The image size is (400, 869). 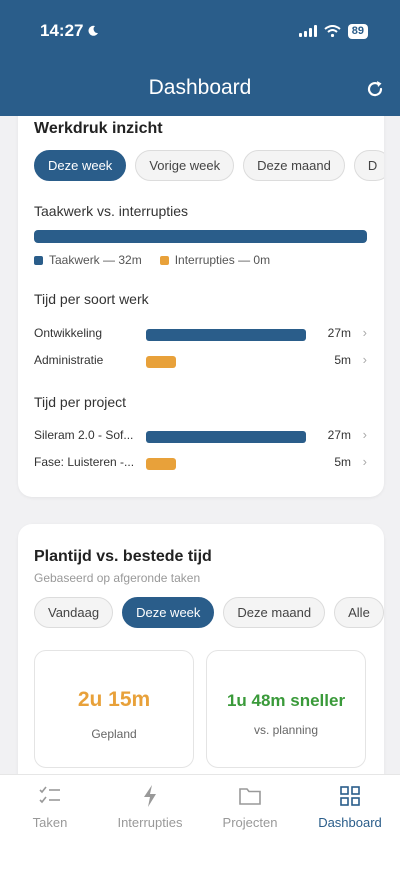 I want to click on moon-icon, so click(x=94, y=30).